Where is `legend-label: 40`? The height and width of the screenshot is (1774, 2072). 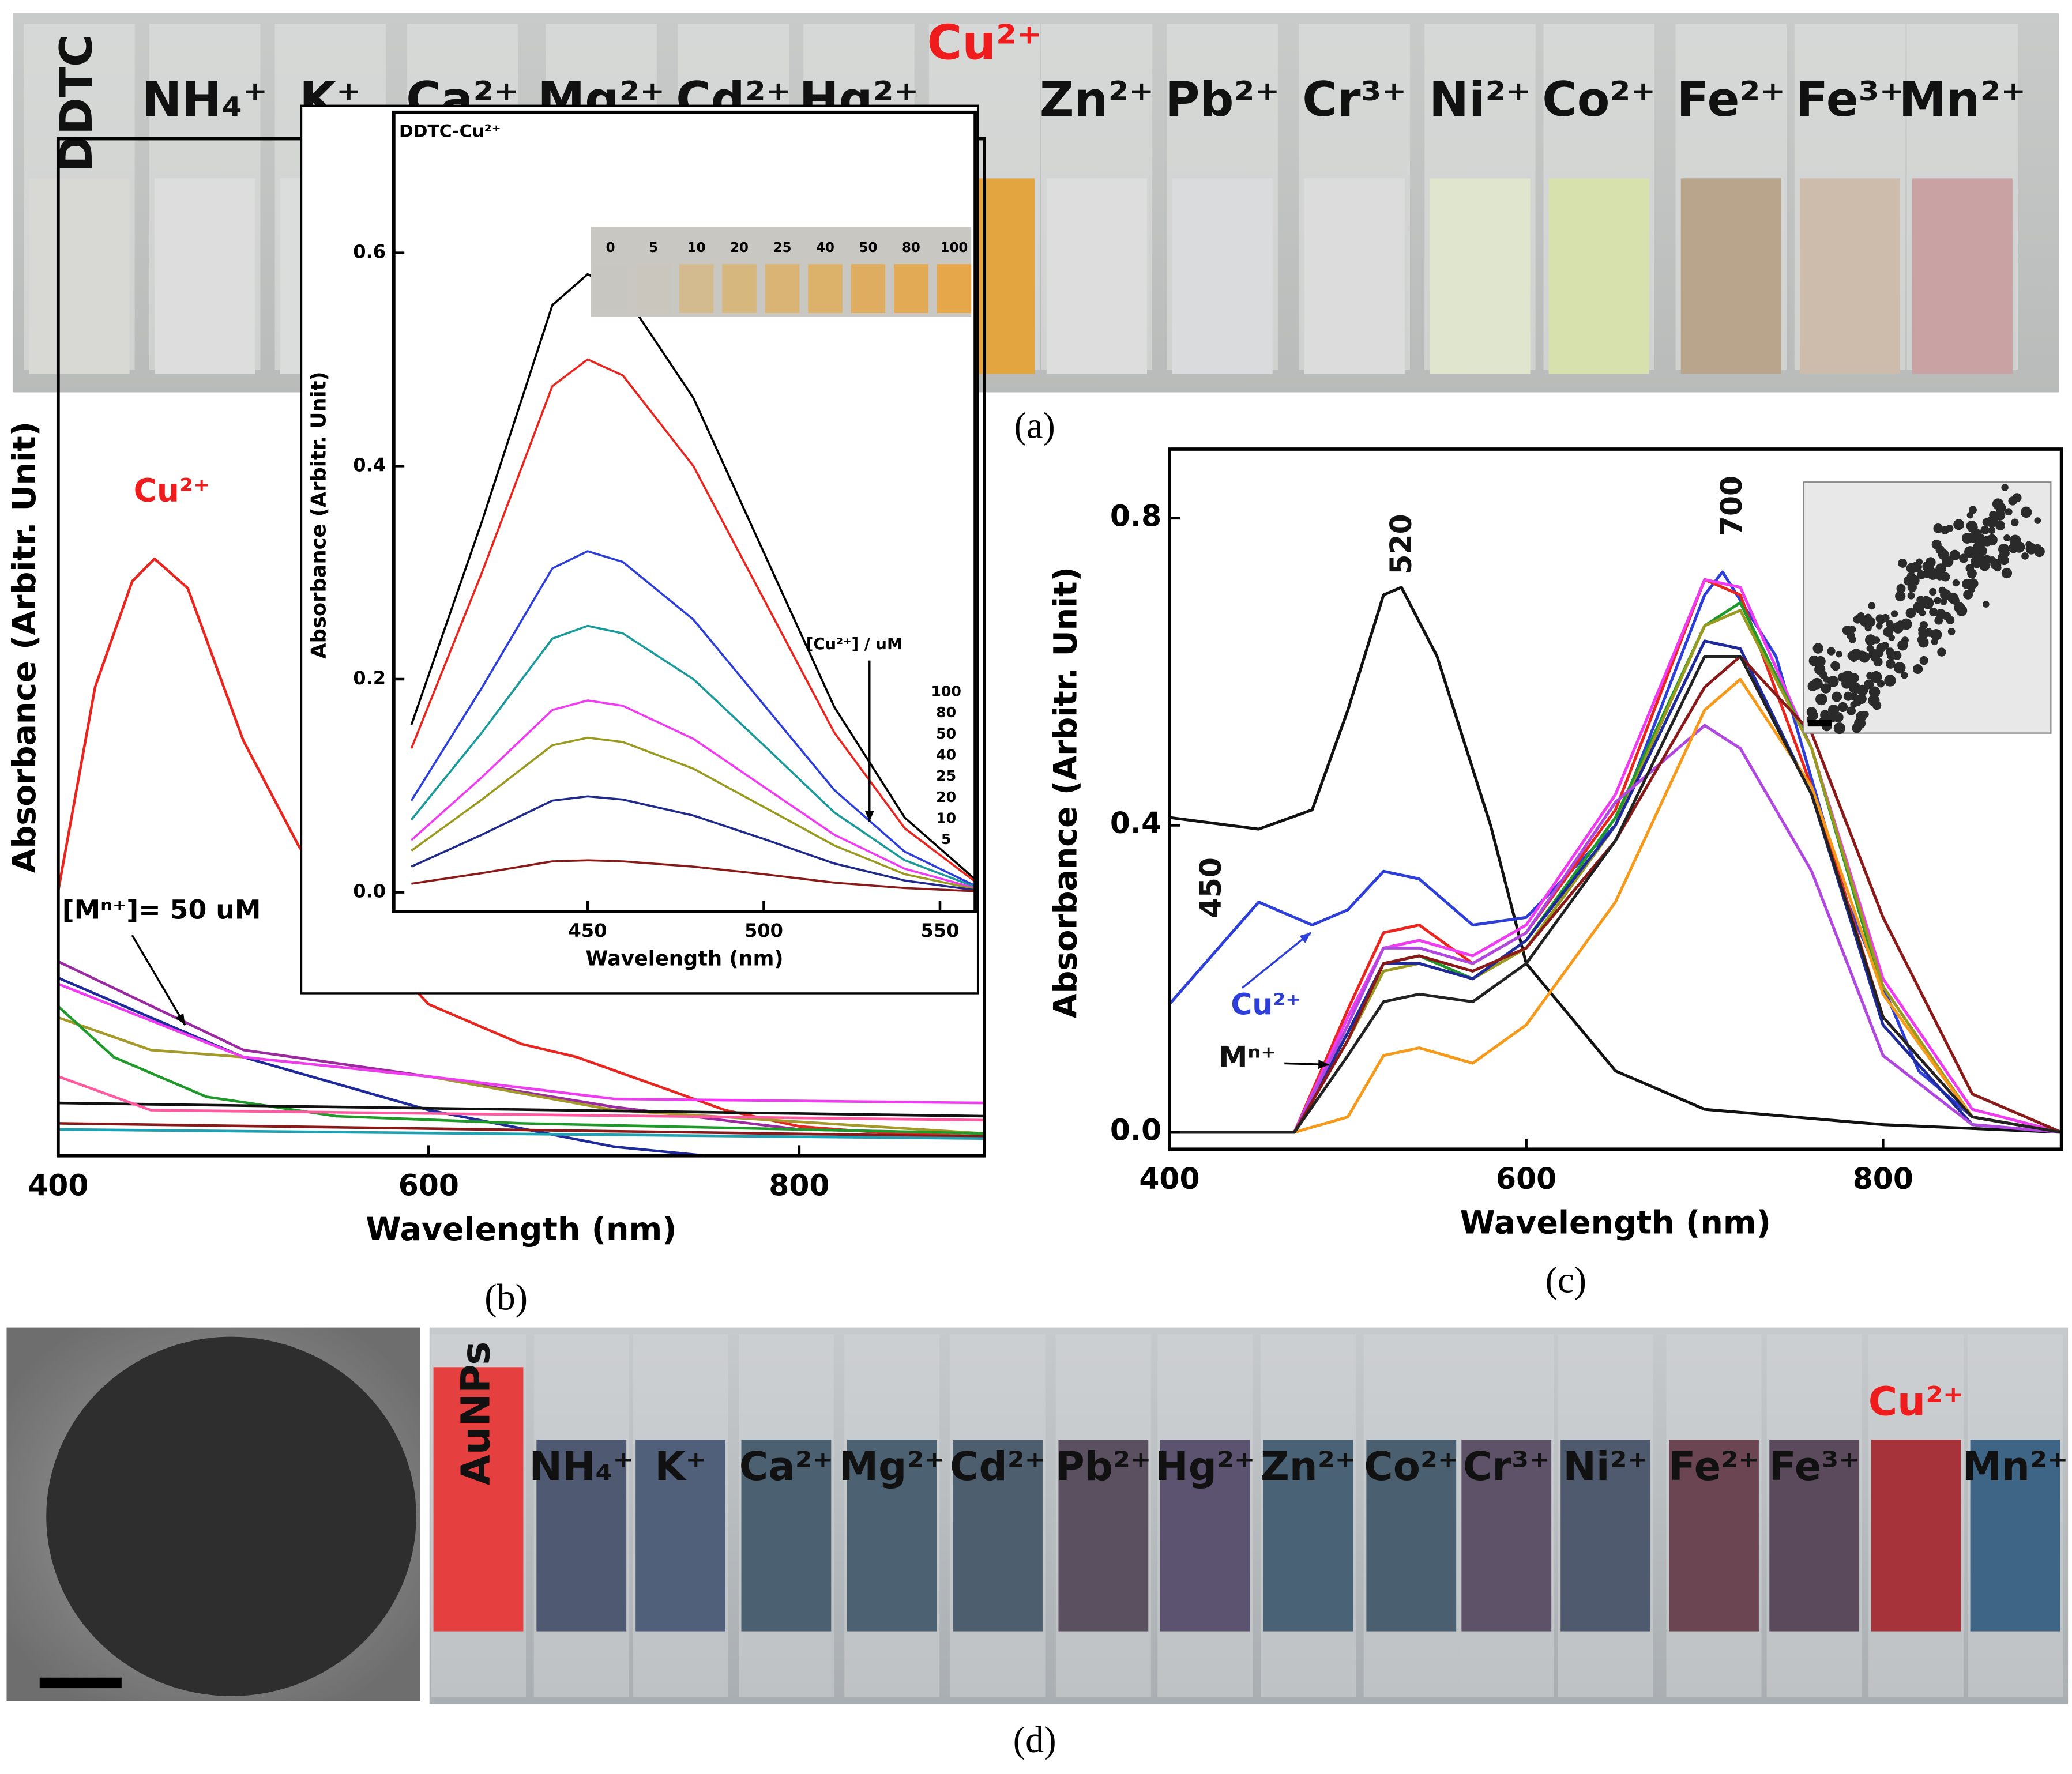 legend-label: 40 is located at coordinates (946, 755).